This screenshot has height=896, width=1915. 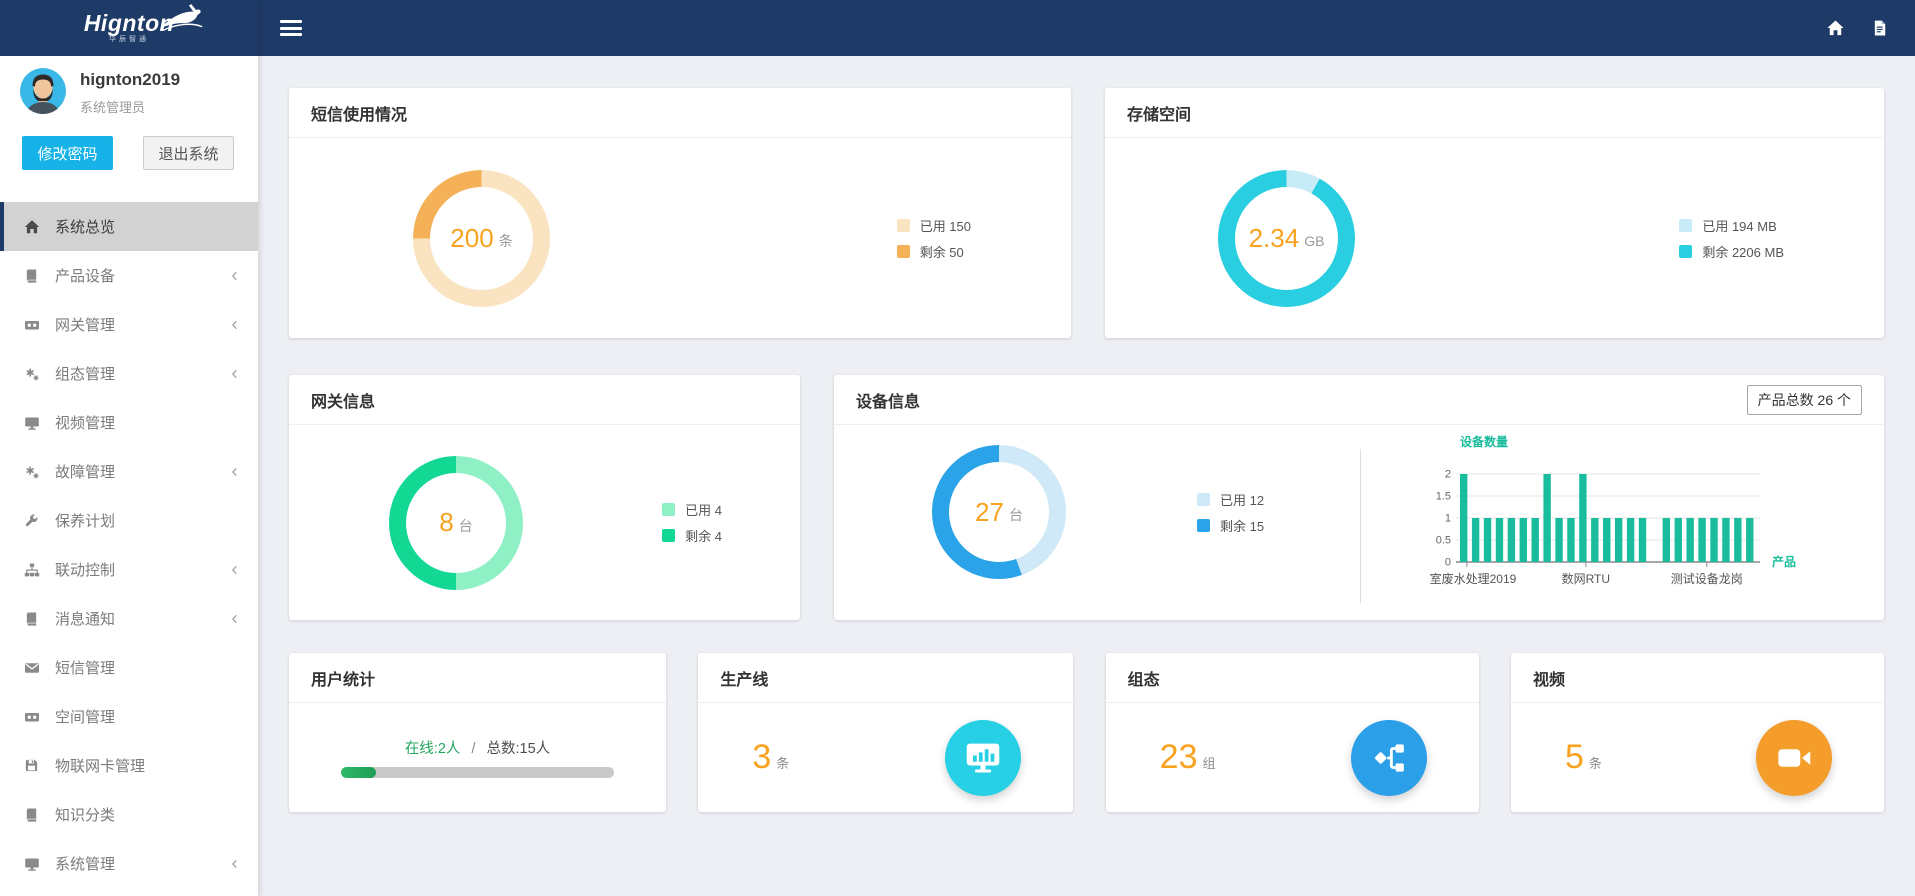 I want to click on sidebar-item-label: 消息通知, so click(x=85, y=619).